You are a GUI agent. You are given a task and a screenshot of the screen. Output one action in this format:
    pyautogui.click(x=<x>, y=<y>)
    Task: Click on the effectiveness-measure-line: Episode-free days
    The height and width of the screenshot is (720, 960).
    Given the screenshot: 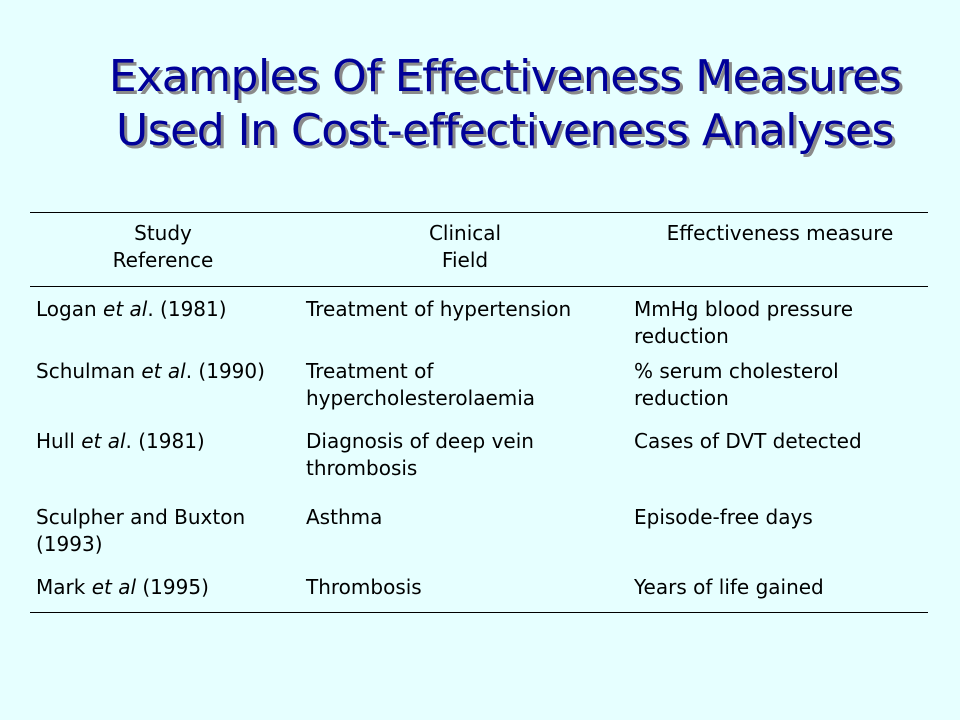 What is the action you would take?
    pyautogui.click(x=723, y=517)
    